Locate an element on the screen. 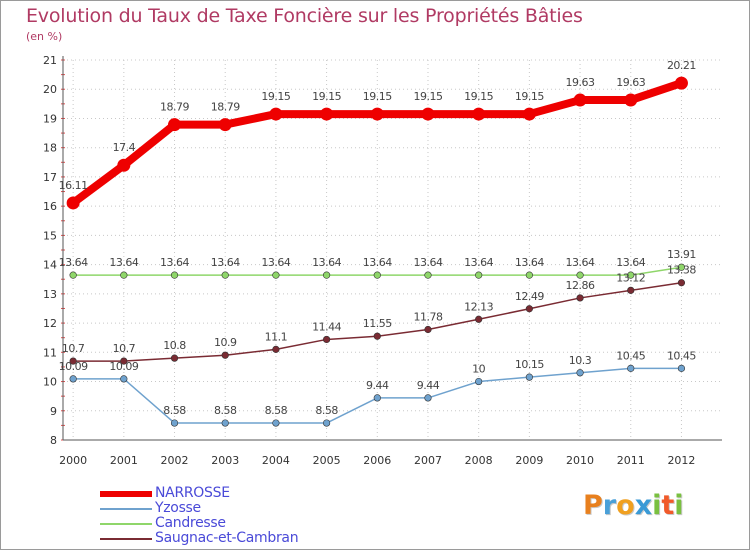  x-tick-label: 2010 is located at coordinates (580, 460).